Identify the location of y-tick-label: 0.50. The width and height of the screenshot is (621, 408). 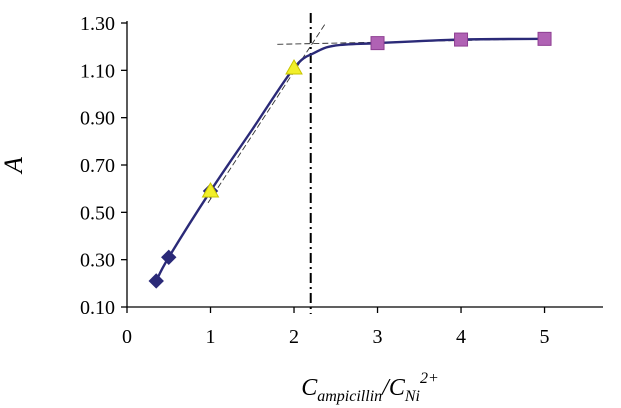
(97, 213).